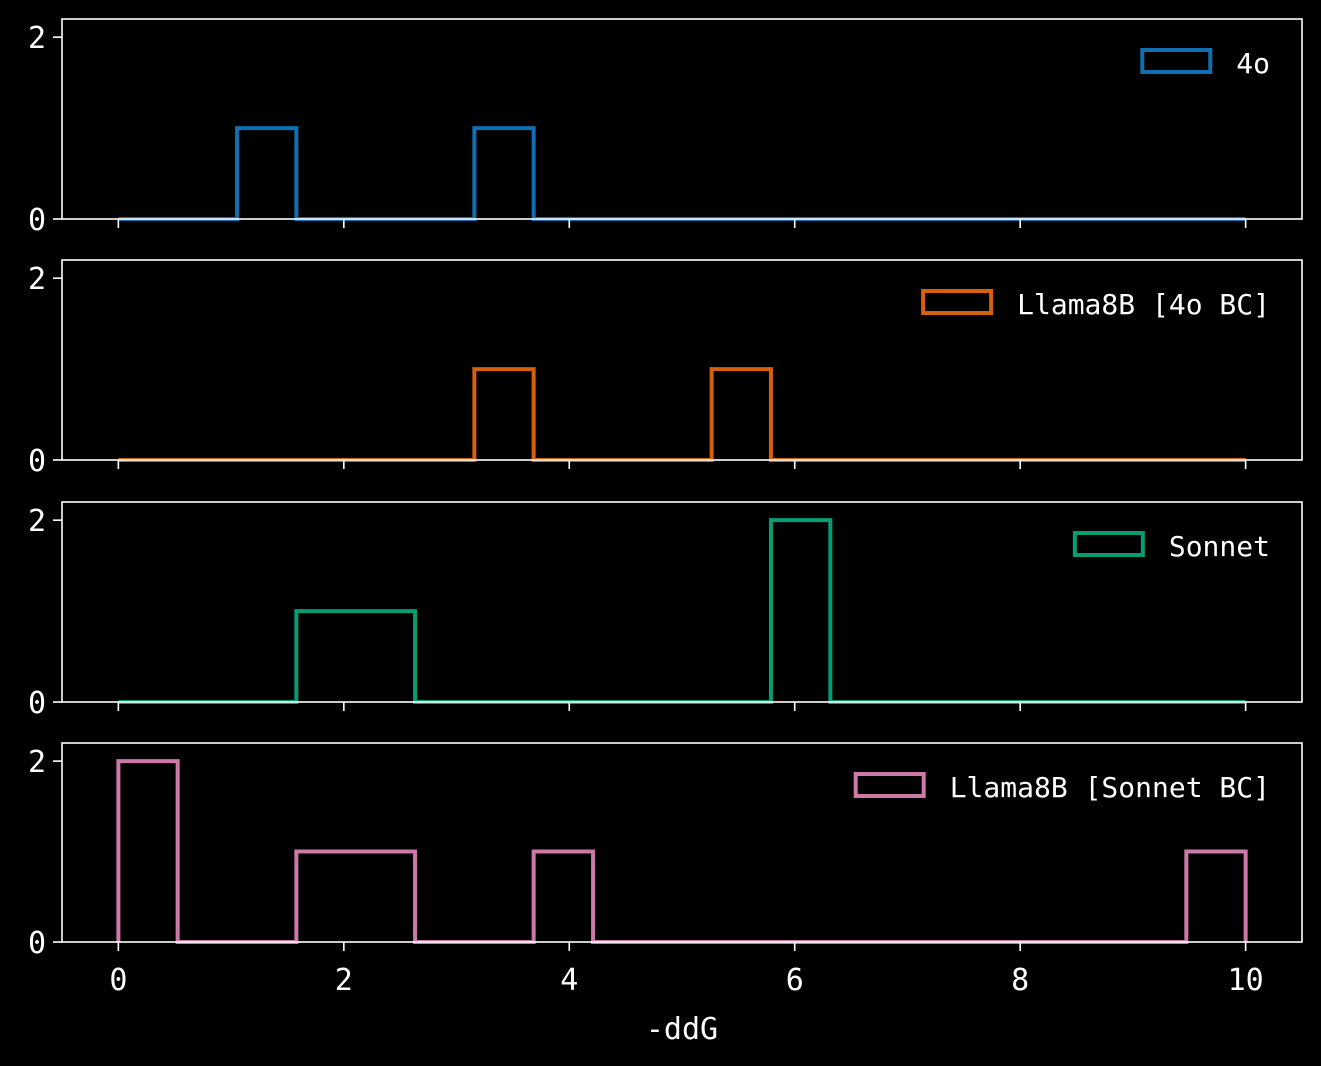 The height and width of the screenshot is (1066, 1321). Describe the element at coordinates (682, 1029) in the screenshot. I see `x-axis-title: -ddG` at that location.